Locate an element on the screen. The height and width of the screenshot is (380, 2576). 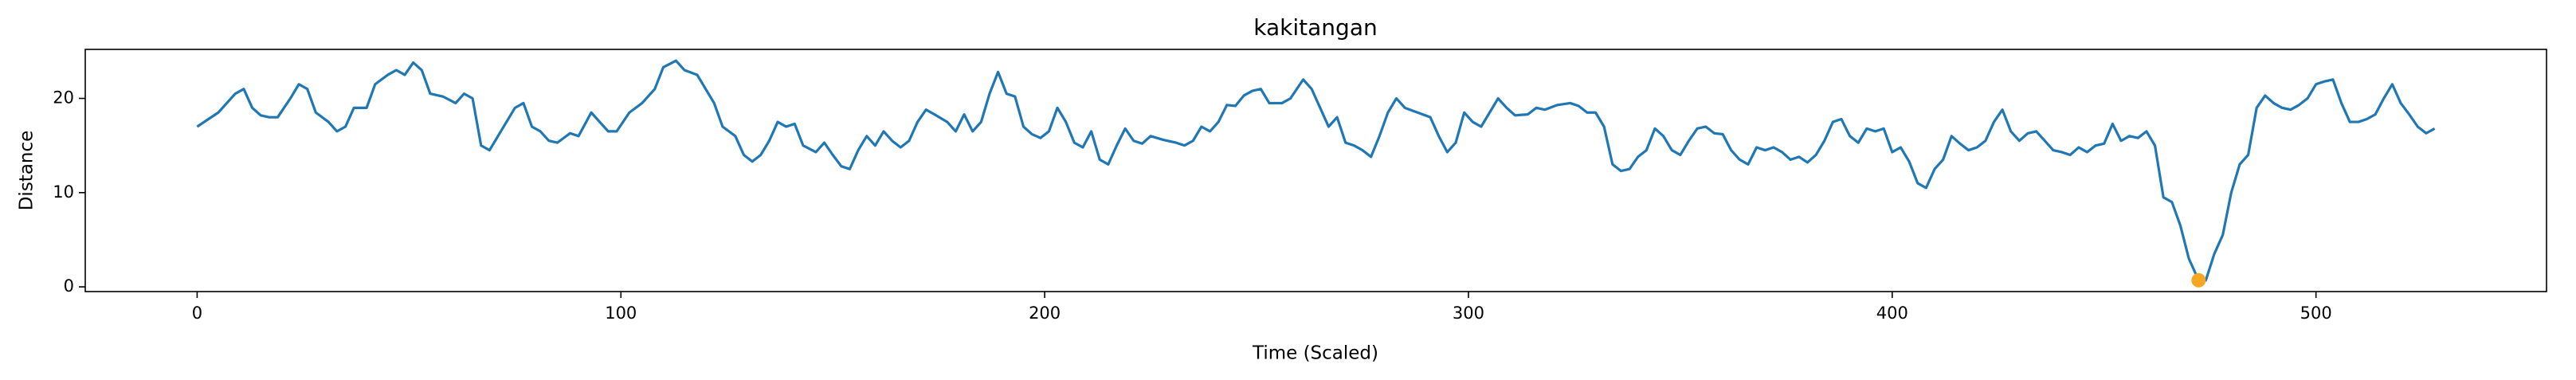
y-tick-label: 0 is located at coordinates (69, 286).